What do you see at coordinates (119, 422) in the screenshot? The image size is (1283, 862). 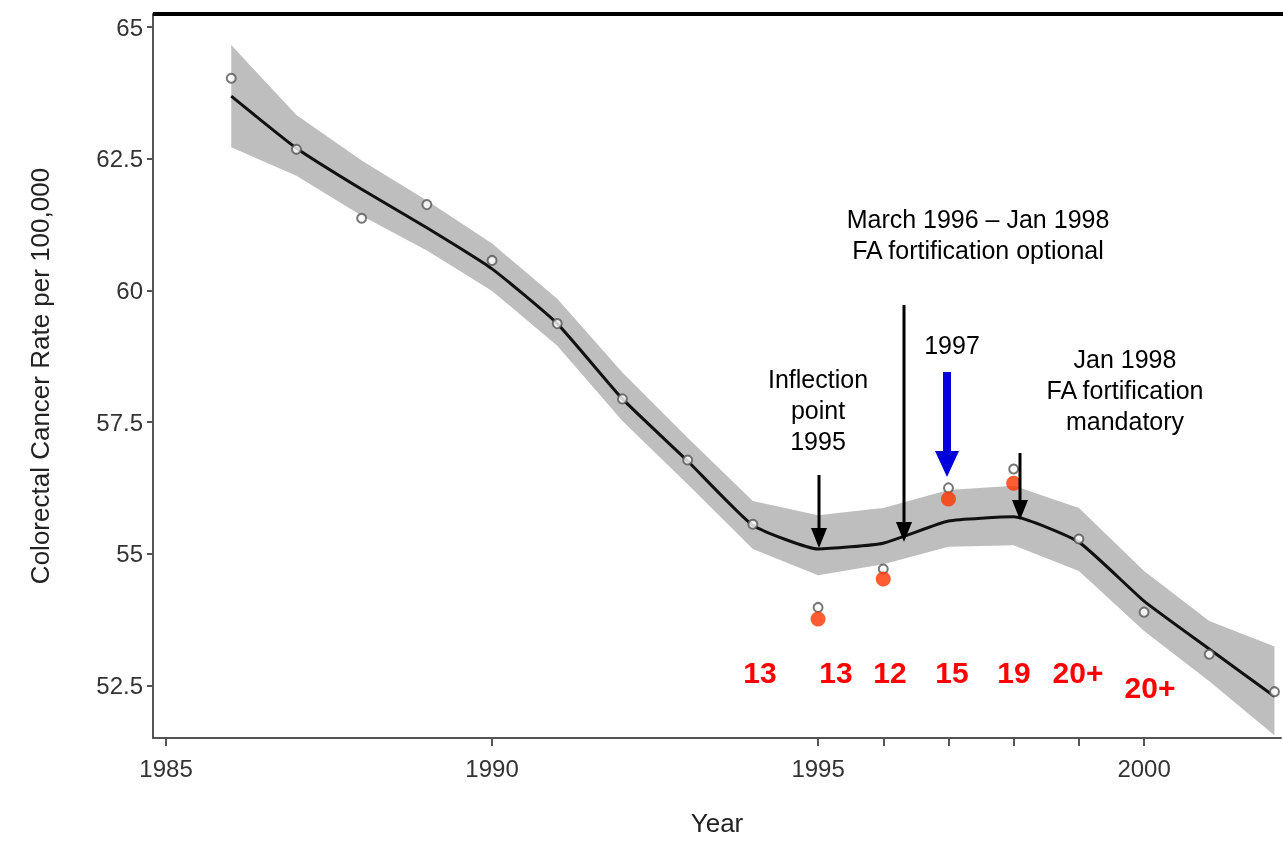 I see `y-tick-label: 57.5` at bounding box center [119, 422].